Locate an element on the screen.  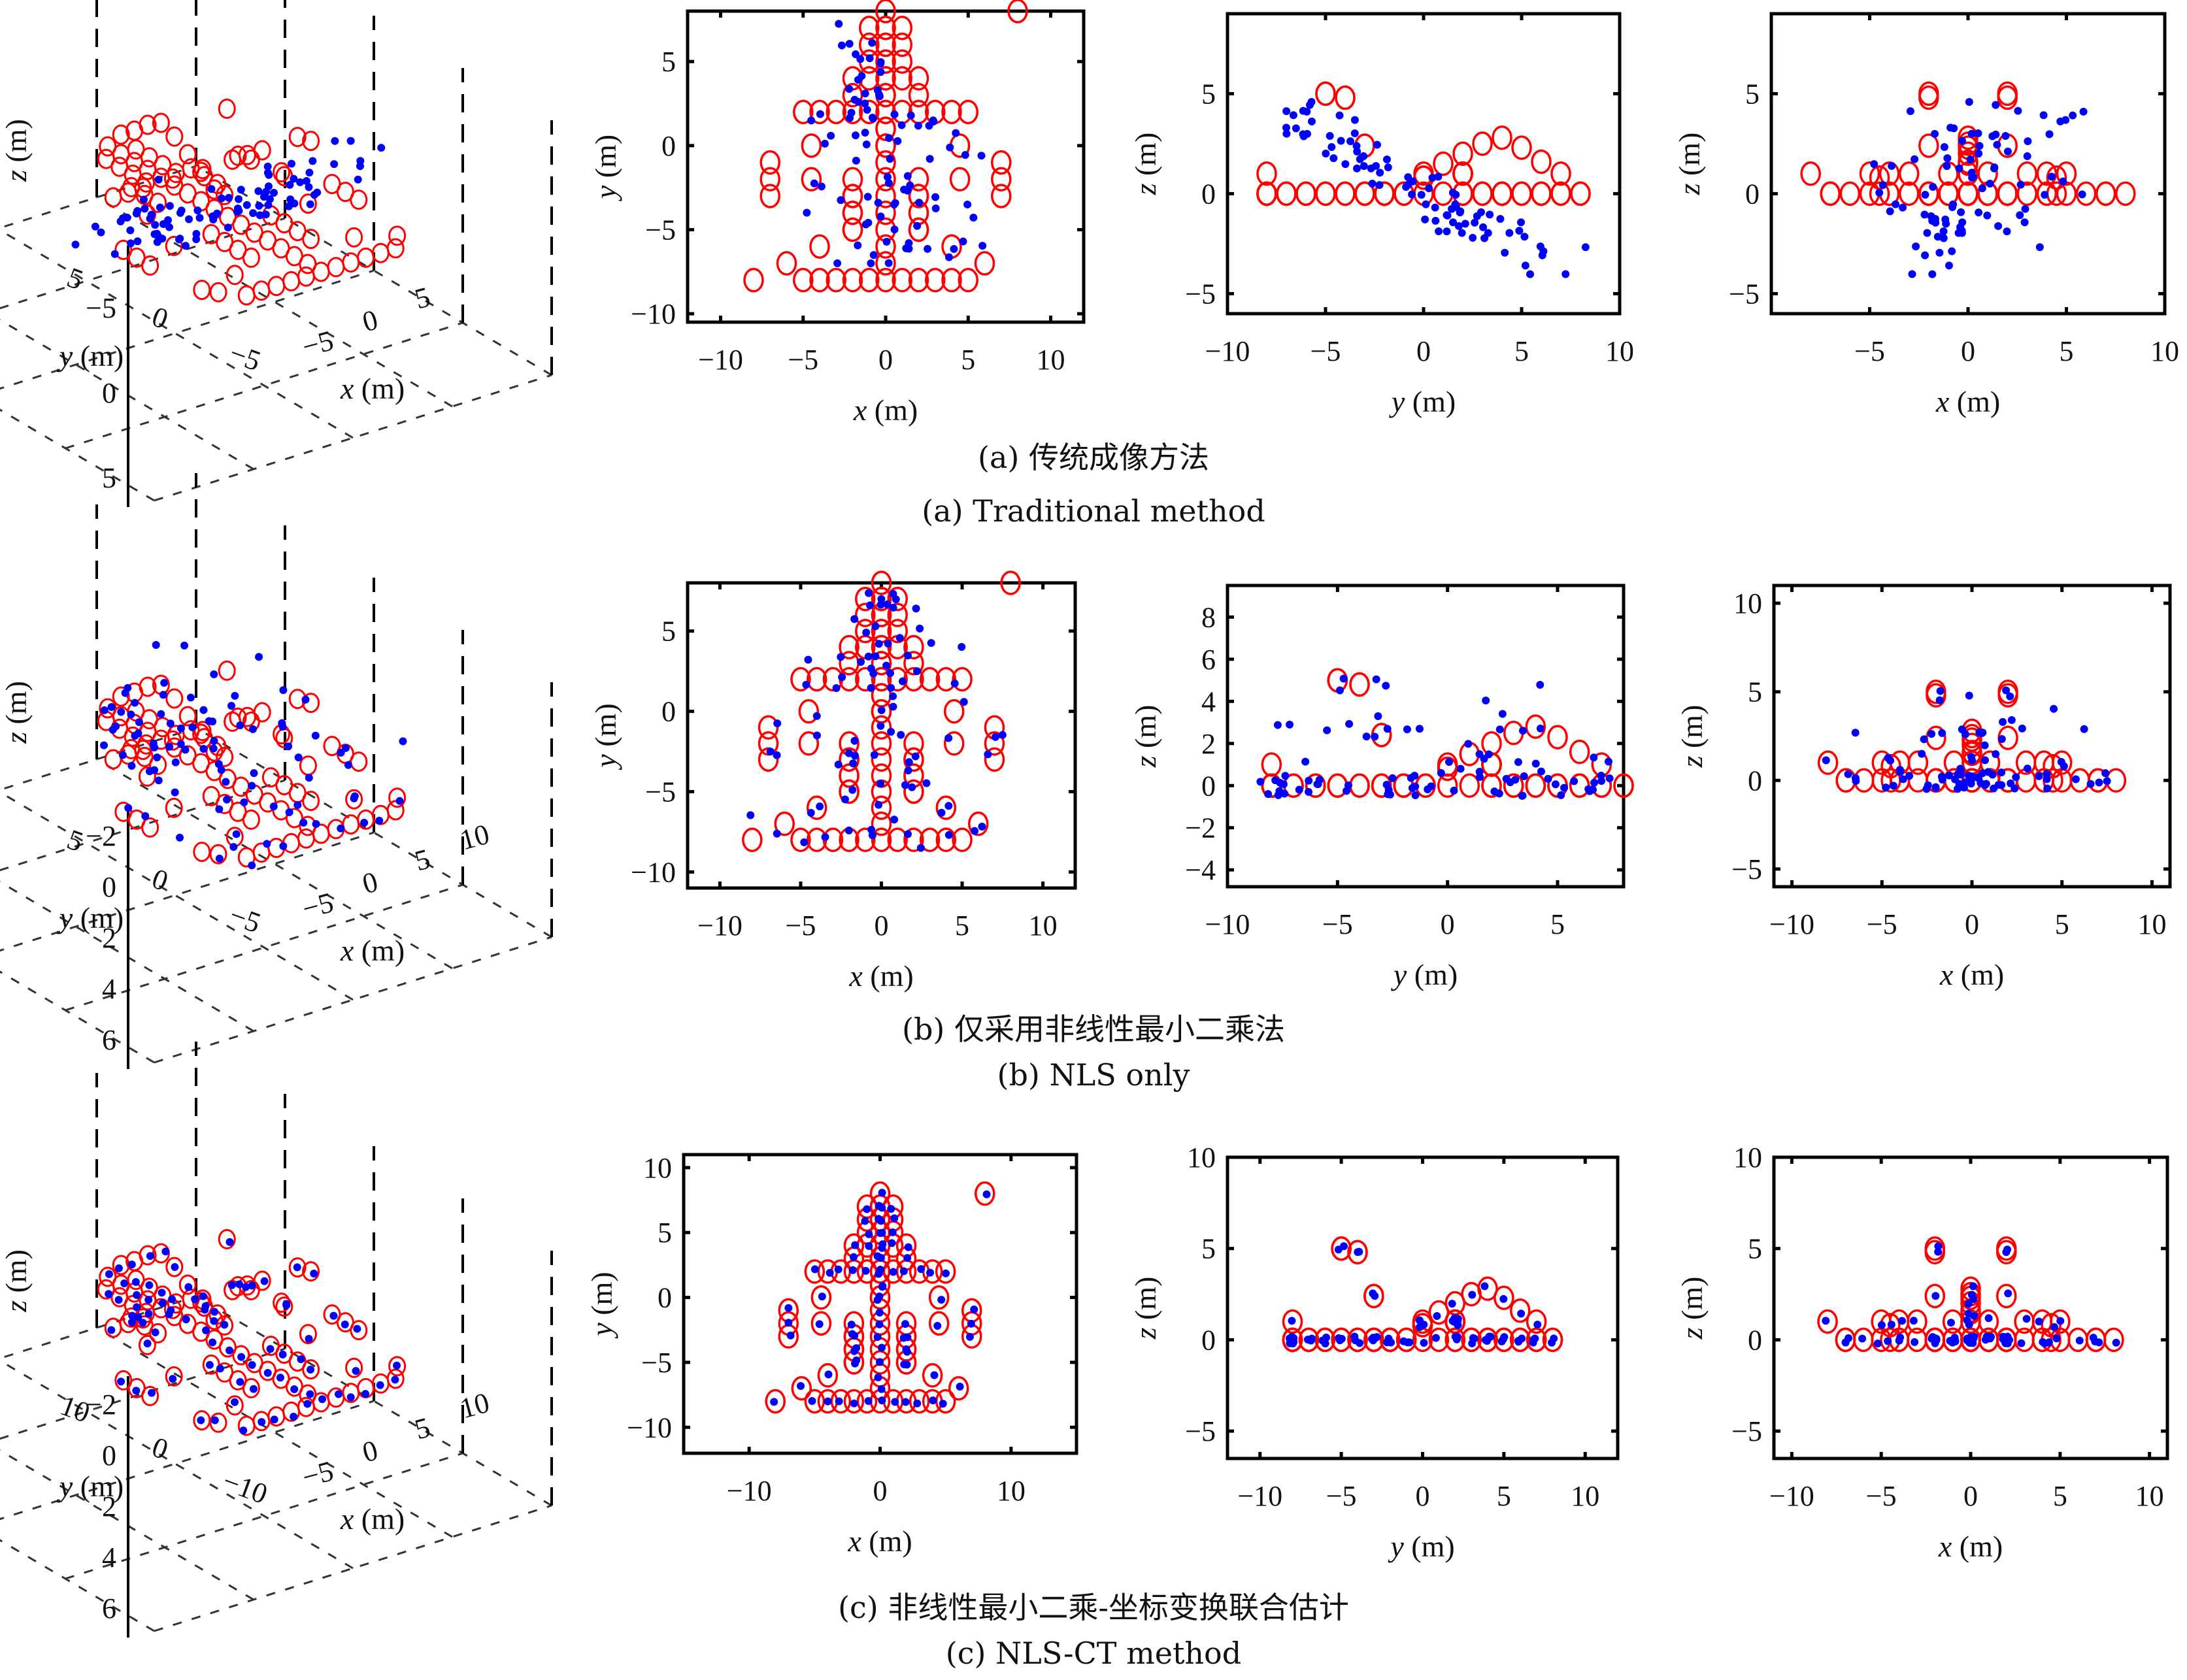
x-tick-label: 0 is located at coordinates (1972, 924).